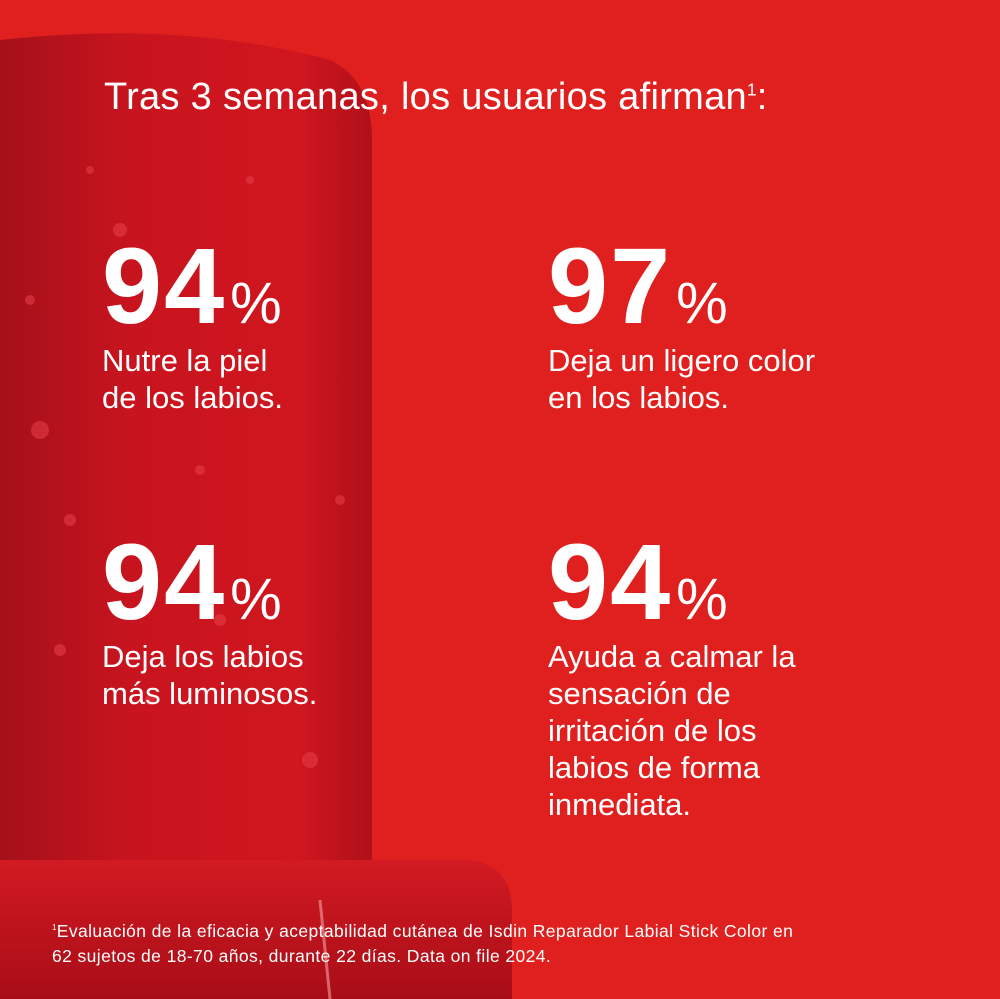  Describe the element at coordinates (652, 730) in the screenshot. I see `description-line: irritación de los` at that location.